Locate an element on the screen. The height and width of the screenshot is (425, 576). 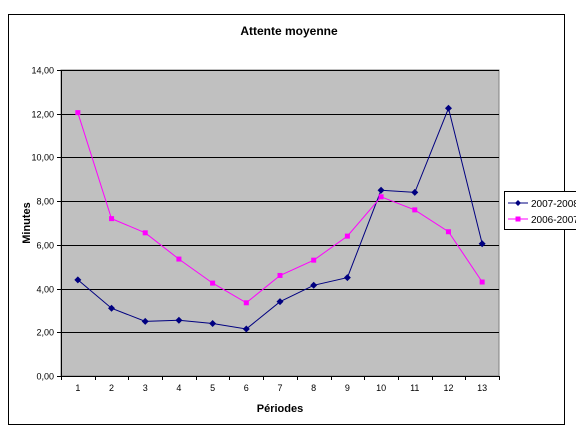
legend-label-2007-2008: 2007-2008 is located at coordinates (553, 204).